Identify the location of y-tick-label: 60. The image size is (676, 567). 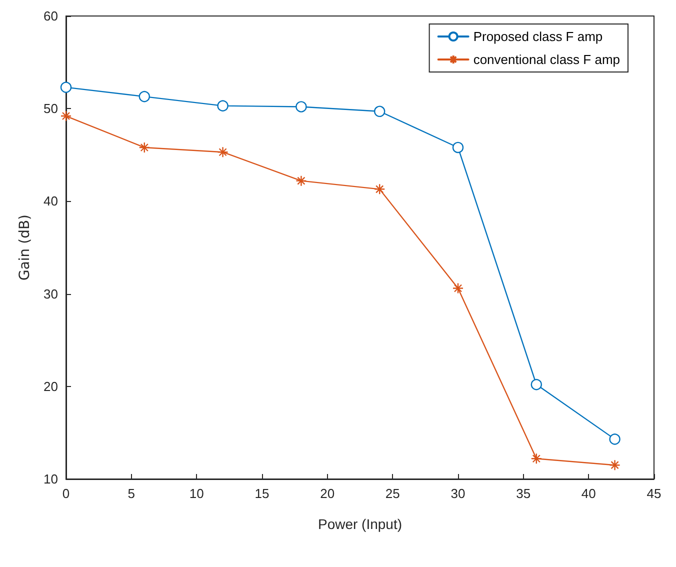
(51, 16).